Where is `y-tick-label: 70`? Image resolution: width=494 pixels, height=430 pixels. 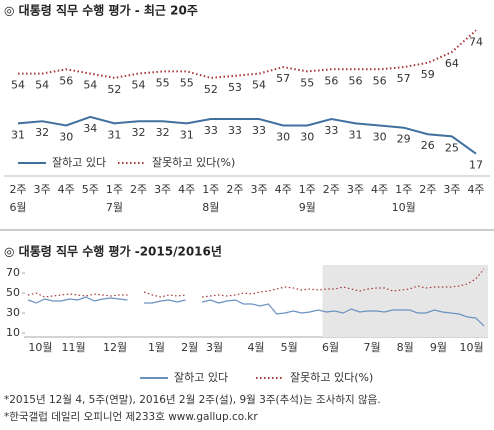
y-tick-label: 70 is located at coordinates (13, 272).